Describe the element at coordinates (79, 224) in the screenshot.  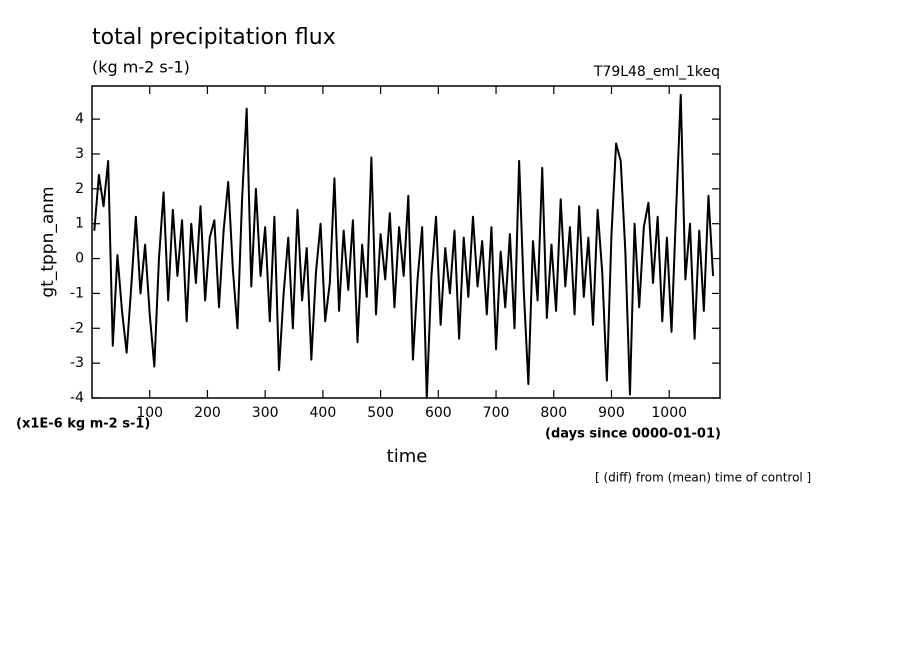
I see `y-tick-label: 1` at that location.